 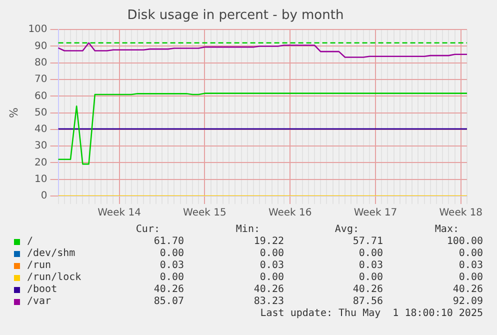 I want to click on y-tick-label: 80, so click(x=41, y=62).